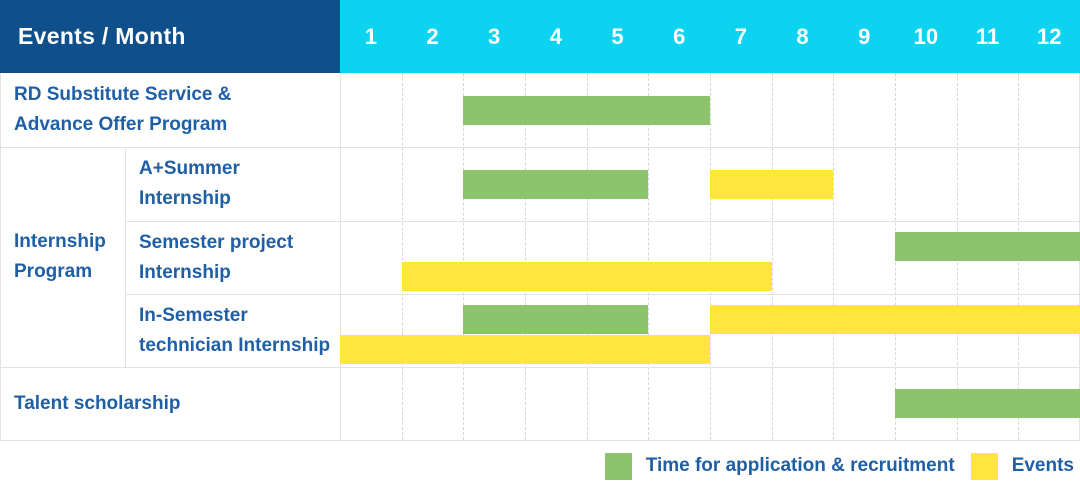 This screenshot has height=494, width=1080. I want to click on gantt-bar-application-m3-m6, so click(586, 110).